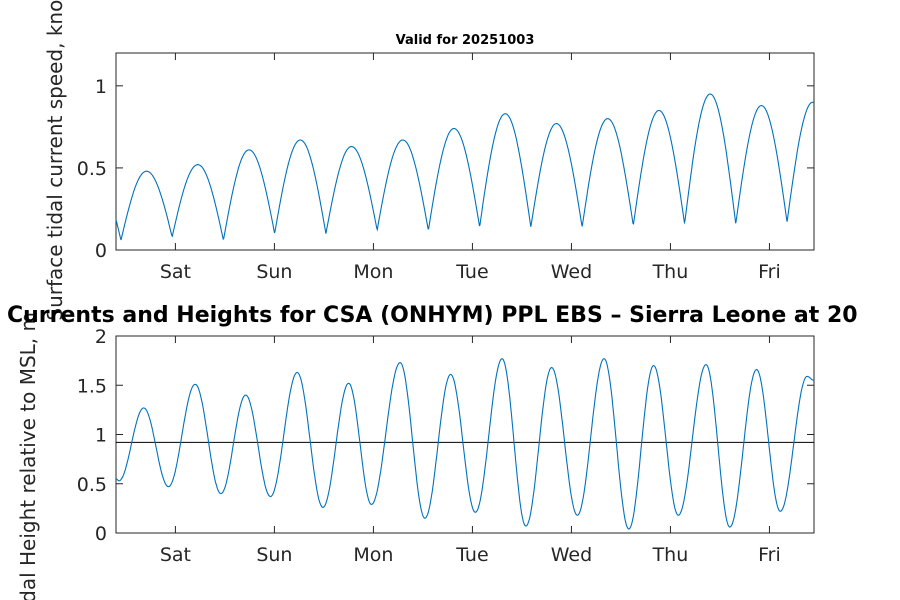 The width and height of the screenshot is (900, 600). I want to click on tidal-height-y-axis-label: Tidal Height relative to MSL, m, so click(28, 456).